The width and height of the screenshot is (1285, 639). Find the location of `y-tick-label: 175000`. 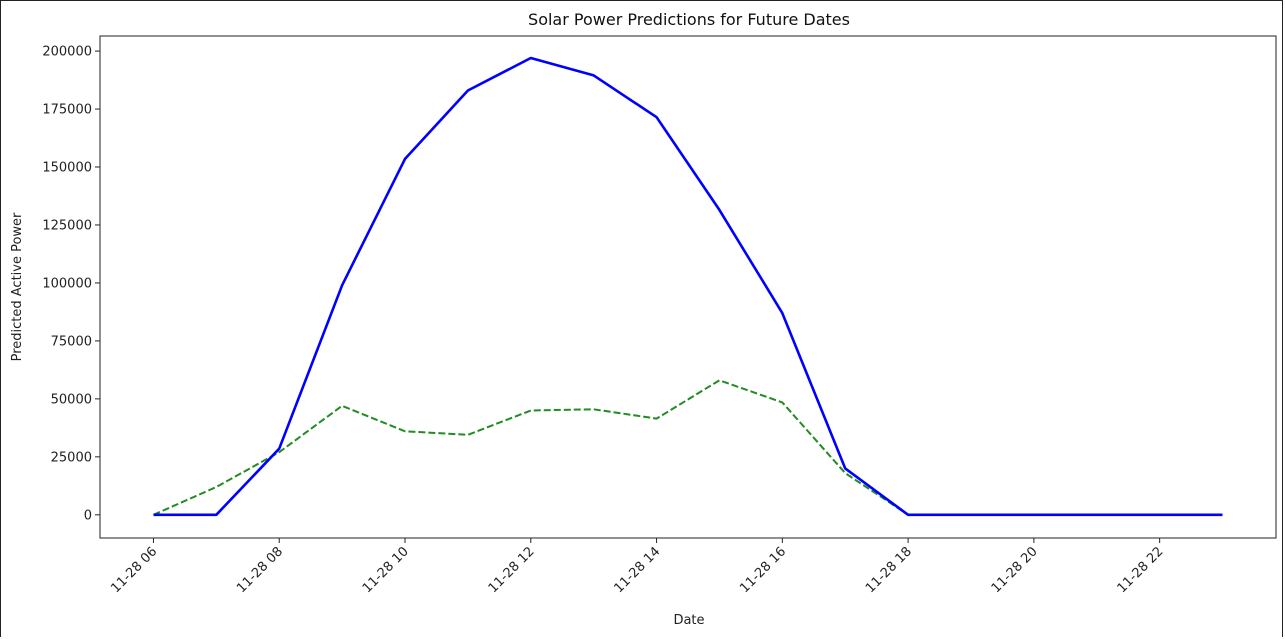

y-tick-label: 175000 is located at coordinates (67, 110).